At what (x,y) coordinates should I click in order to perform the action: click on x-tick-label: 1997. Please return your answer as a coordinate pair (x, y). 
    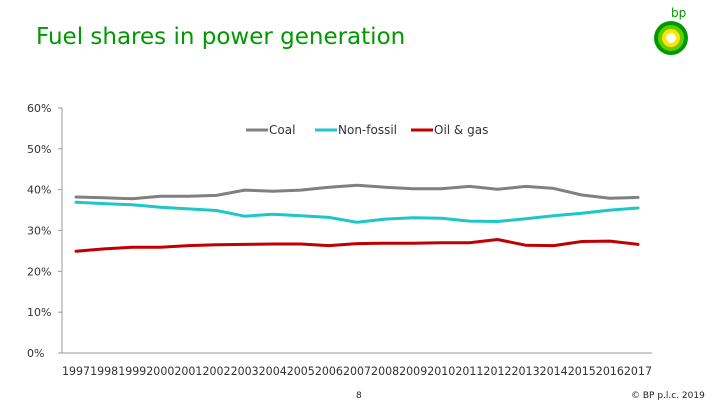
    Looking at the image, I should click on (76, 371).